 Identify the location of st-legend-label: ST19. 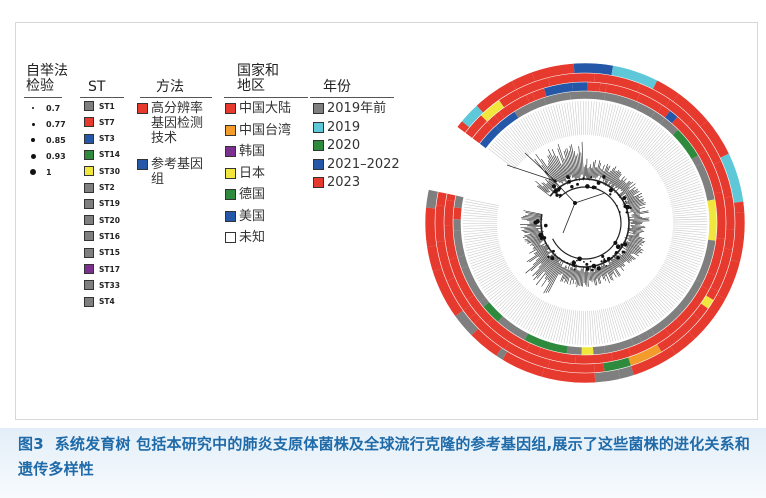
(109, 204).